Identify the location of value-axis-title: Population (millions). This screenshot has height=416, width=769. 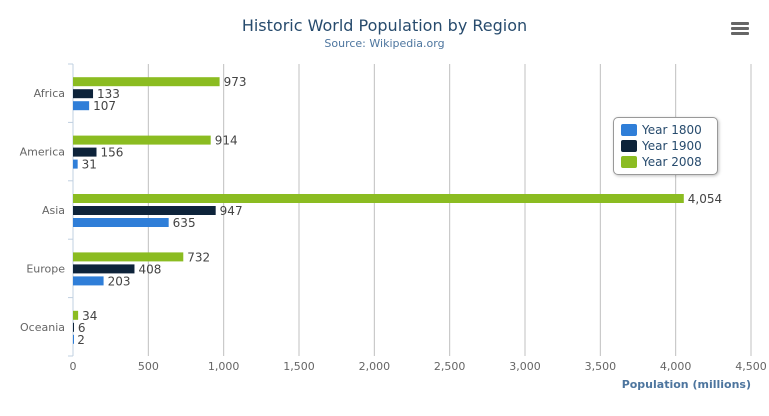
(686, 384).